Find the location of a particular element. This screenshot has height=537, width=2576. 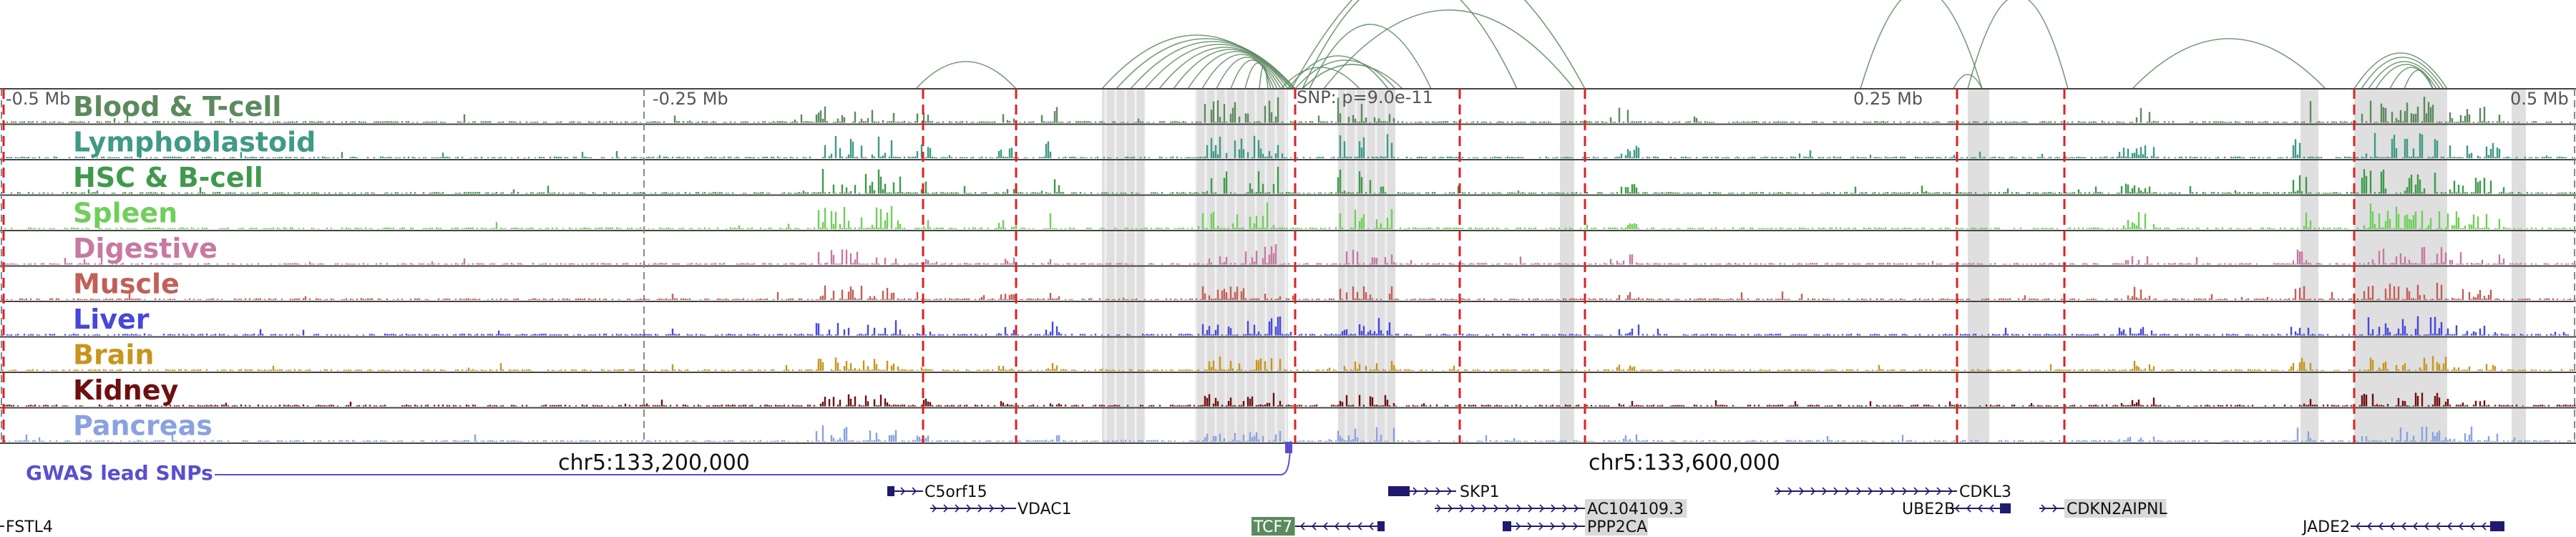

gene-label: JADE2 is located at coordinates (2325, 527).